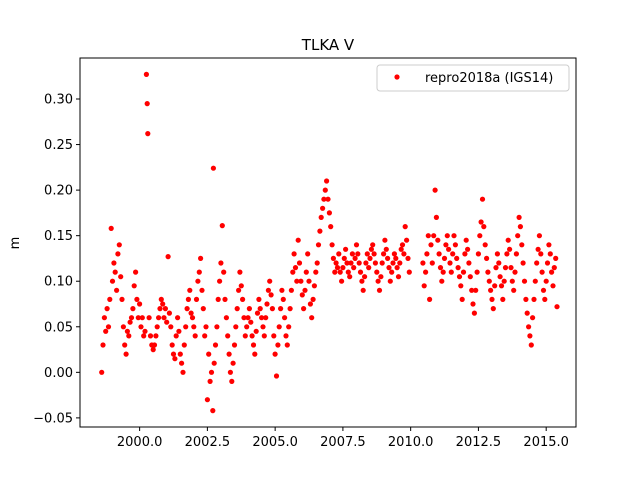  I want to click on y-axis-ticks: −0.05 0.00 0.05 0.10 0.15 0.20 0.25 0.30, so click(56, 259).